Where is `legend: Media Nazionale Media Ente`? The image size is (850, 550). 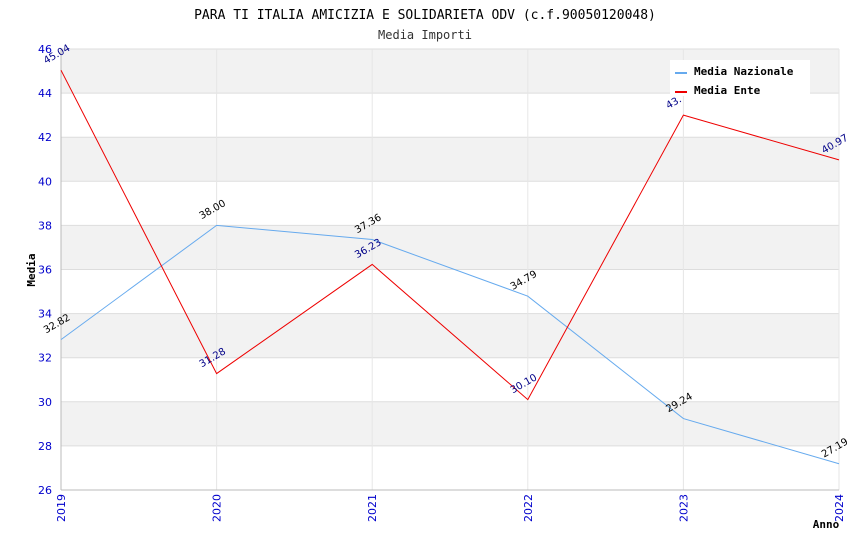
legend: Media Nazionale Media Ente is located at coordinates (740, 78).